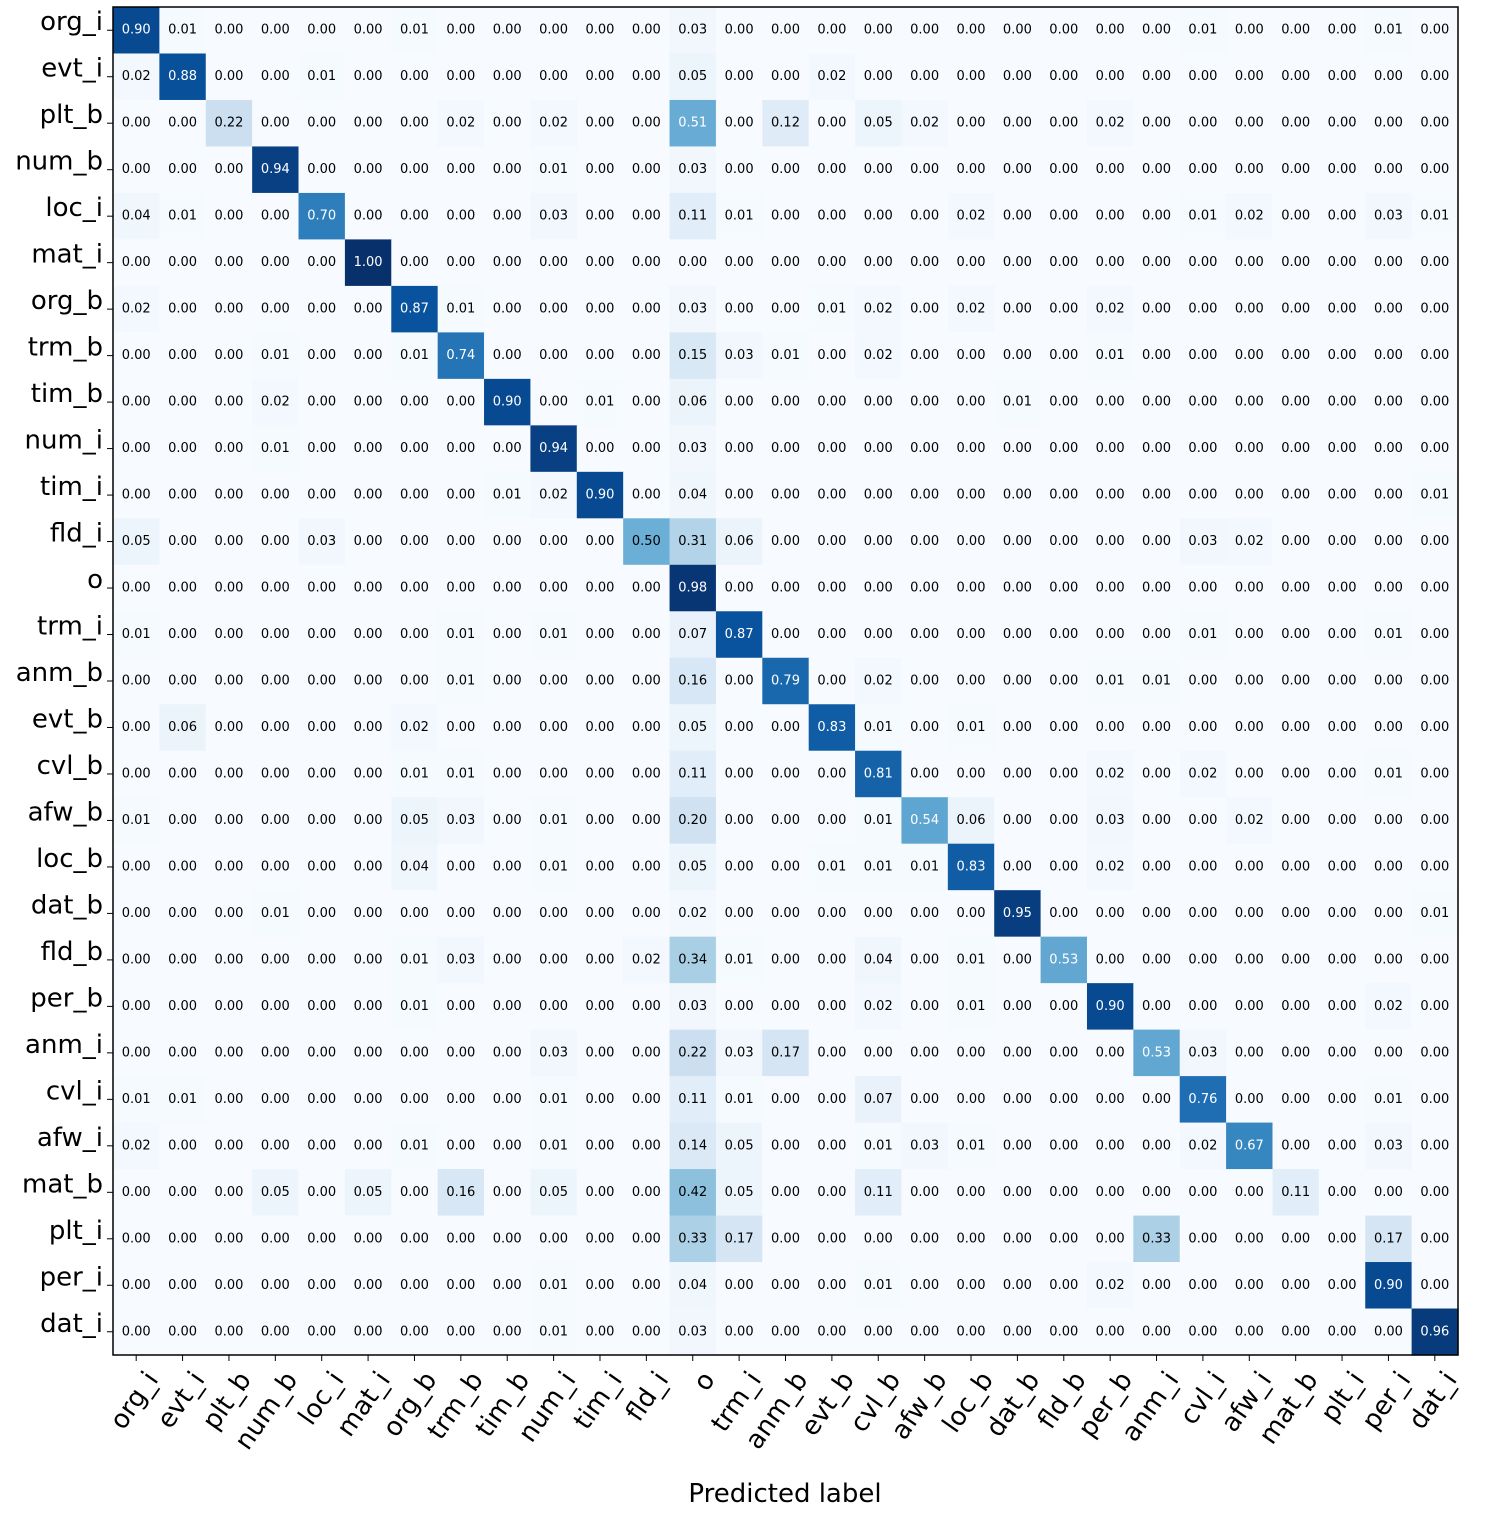  Describe the element at coordinates (368, 1192) in the screenshot. I see `cell-value-label: 0.05` at that location.